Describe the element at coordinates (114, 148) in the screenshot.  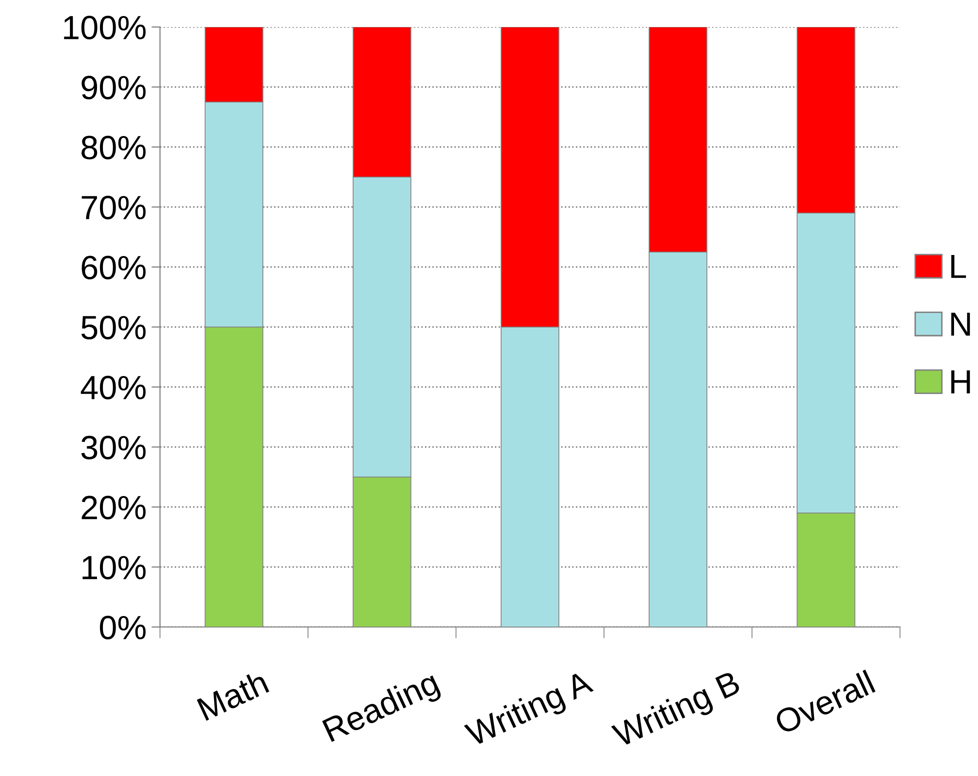
I see `y-tick-label: 80%` at that location.